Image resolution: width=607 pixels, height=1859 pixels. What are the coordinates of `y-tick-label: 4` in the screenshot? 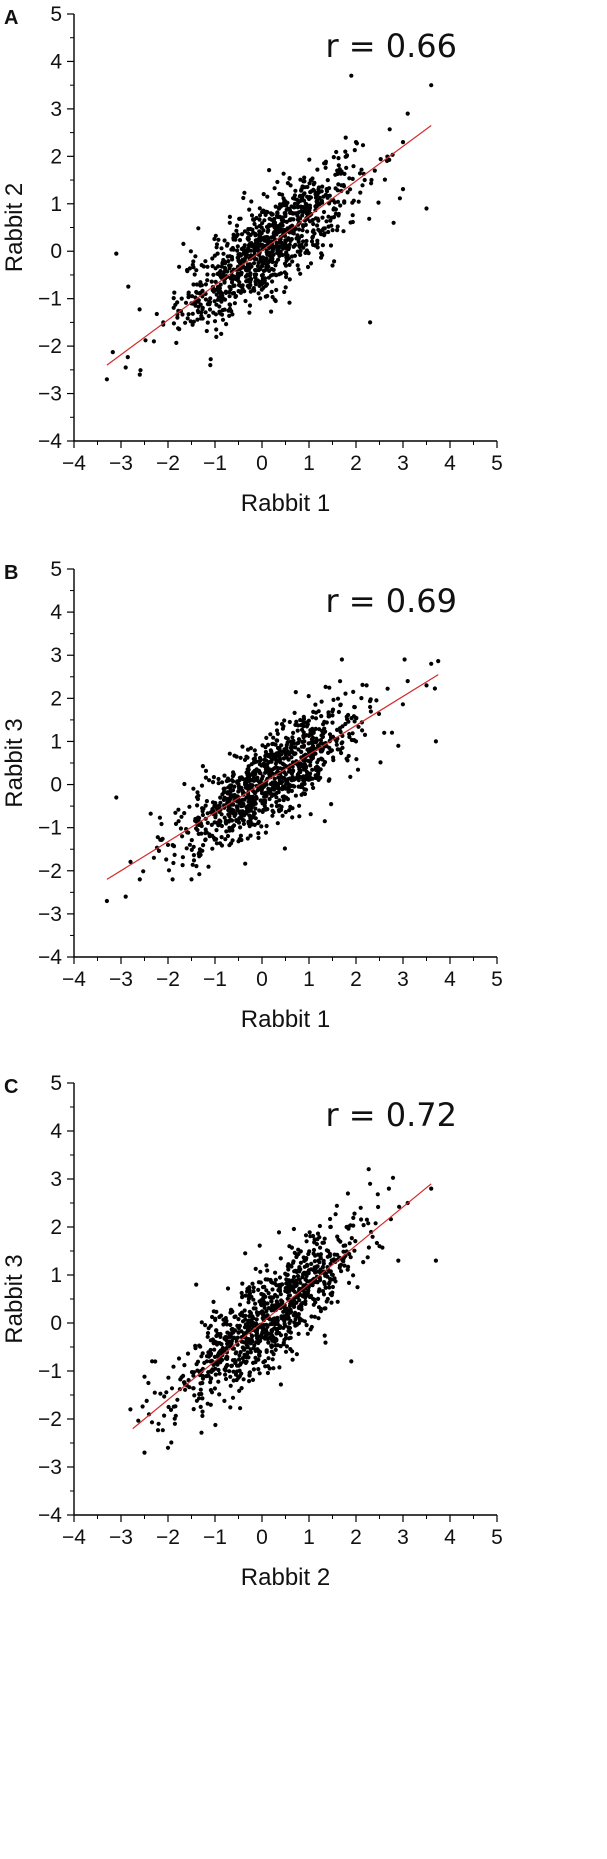 It's located at (56, 612).